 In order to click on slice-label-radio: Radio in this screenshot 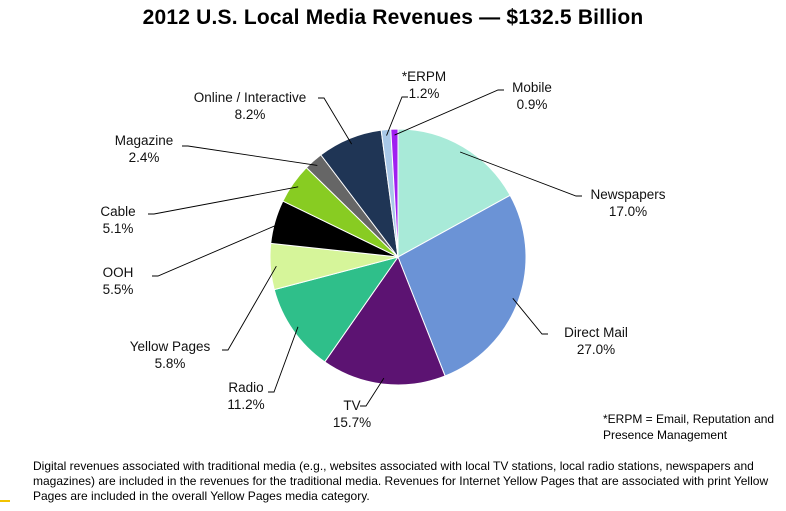, I will do `click(245, 387)`.